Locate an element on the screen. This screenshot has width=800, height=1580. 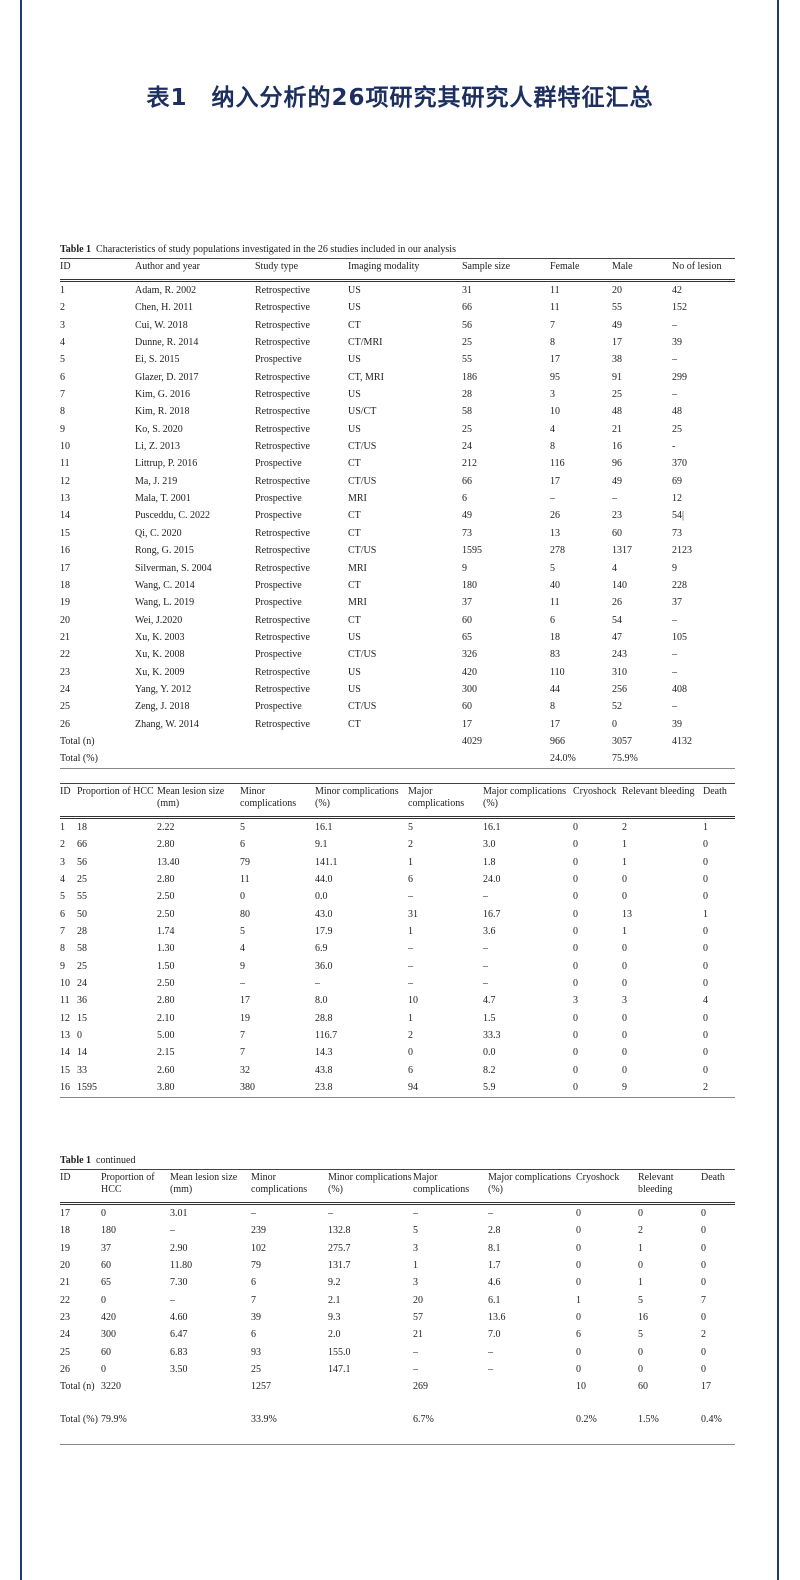
column-header: Proportion of HCC is located at coordinates (128, 1183).